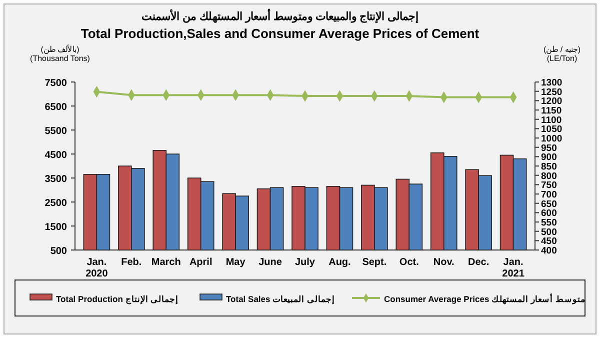  I want to click on x-tick-label: Jan. 2020, so click(97, 268).